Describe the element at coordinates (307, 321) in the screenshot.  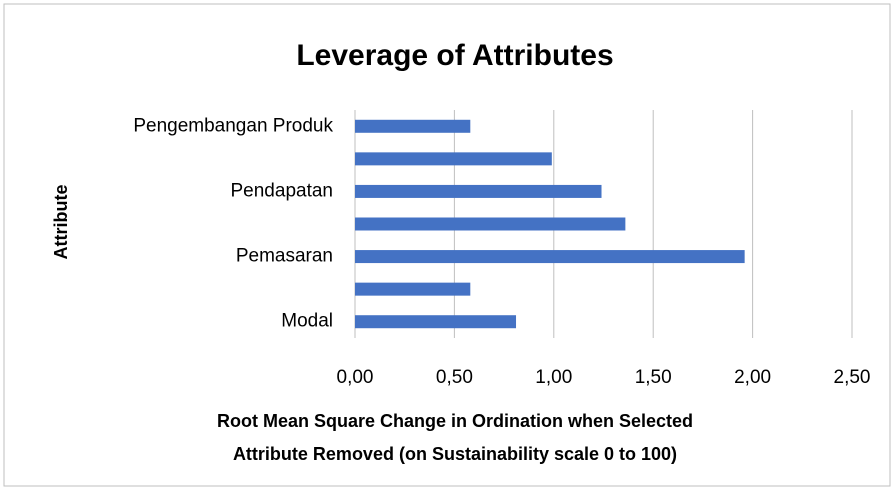
I see `y-tick-label: Modal` at that location.